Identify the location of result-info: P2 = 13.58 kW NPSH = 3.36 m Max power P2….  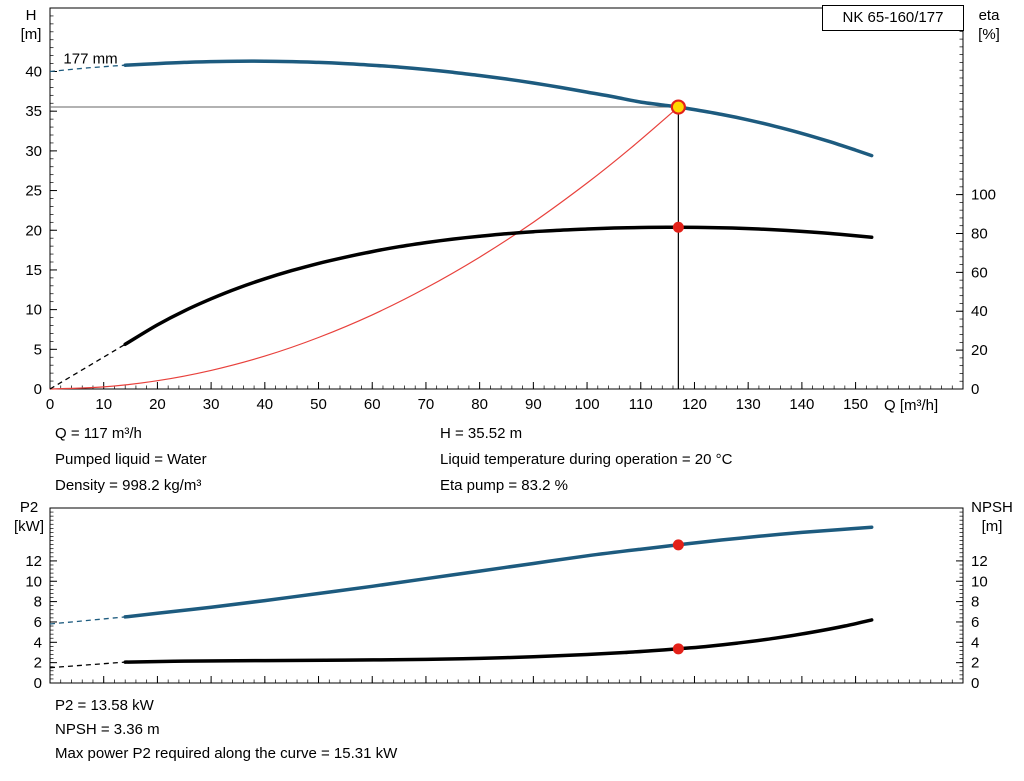
(226, 730).